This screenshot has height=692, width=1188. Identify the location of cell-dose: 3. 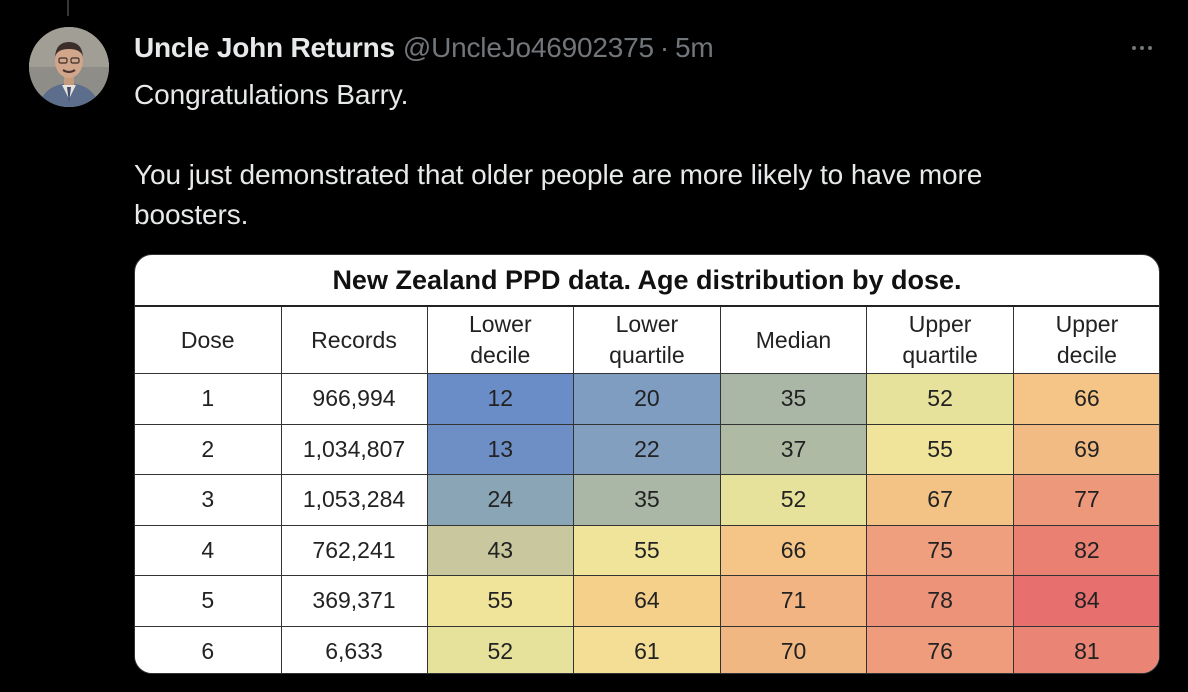
(208, 500).